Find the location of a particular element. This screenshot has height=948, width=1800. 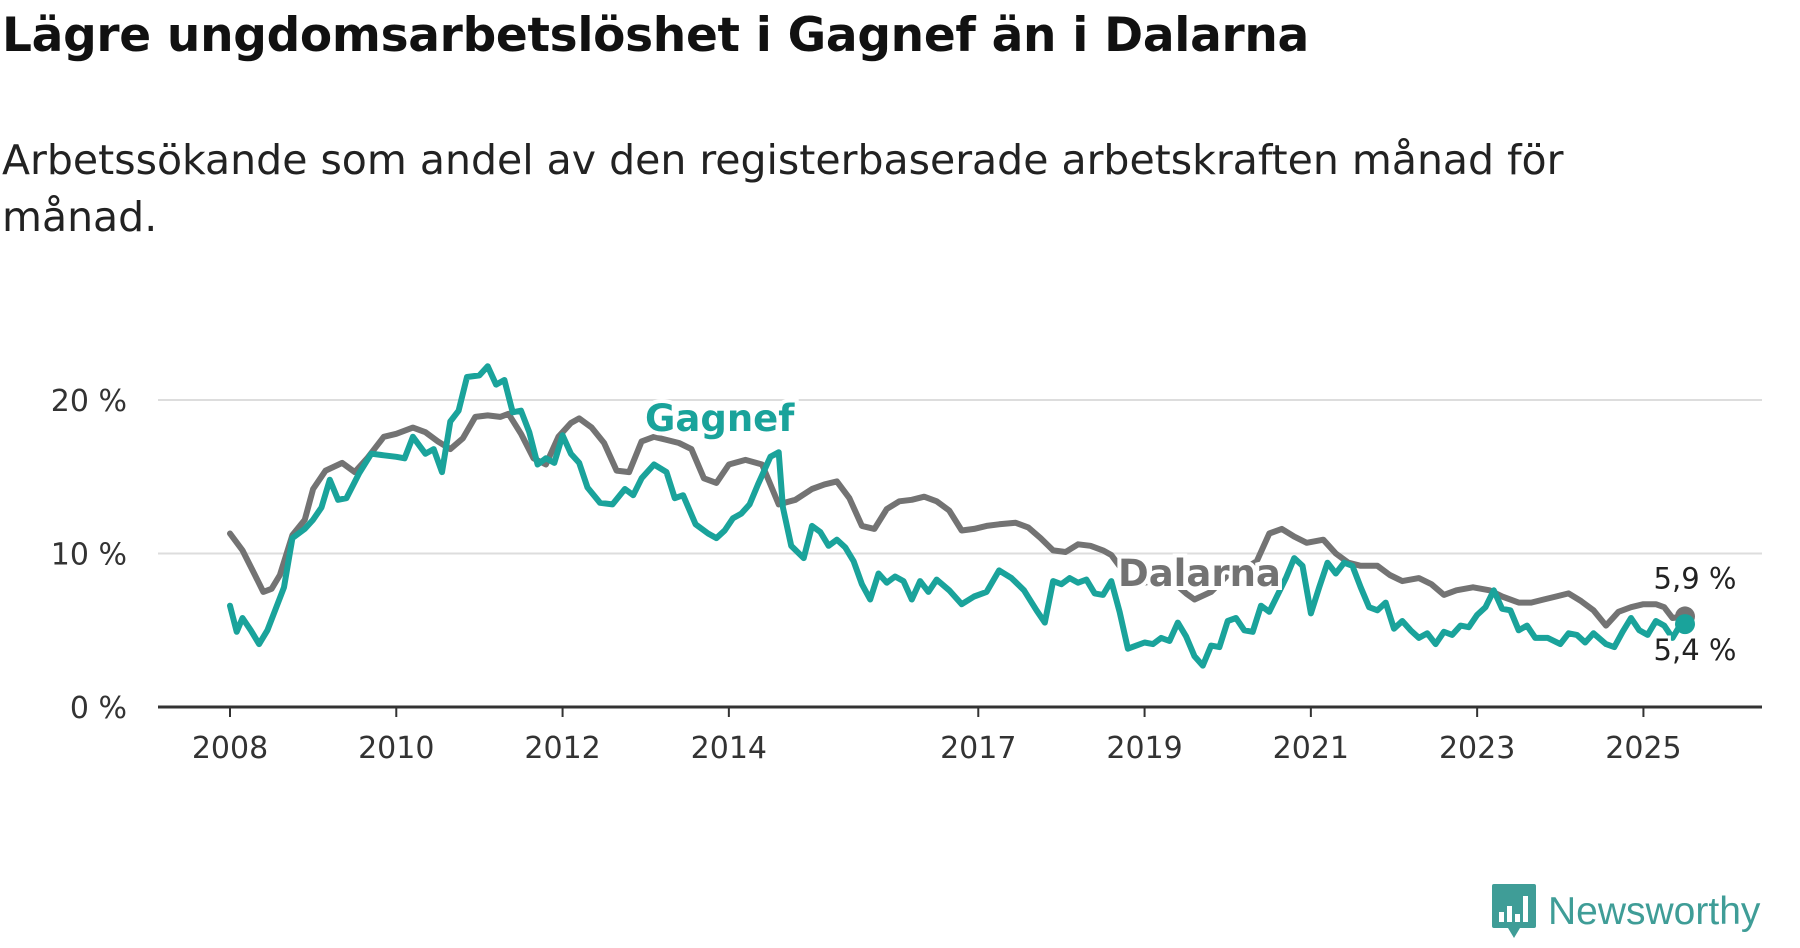

y-tick-label: 10 % is located at coordinates (89, 555).